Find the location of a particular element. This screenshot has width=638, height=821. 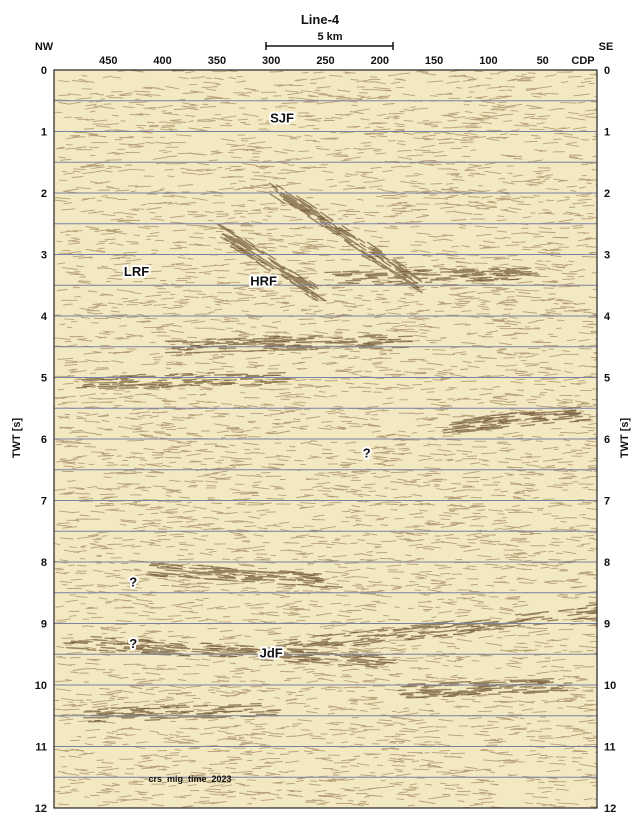

x-tick-label: 150 is located at coordinates (434, 61).